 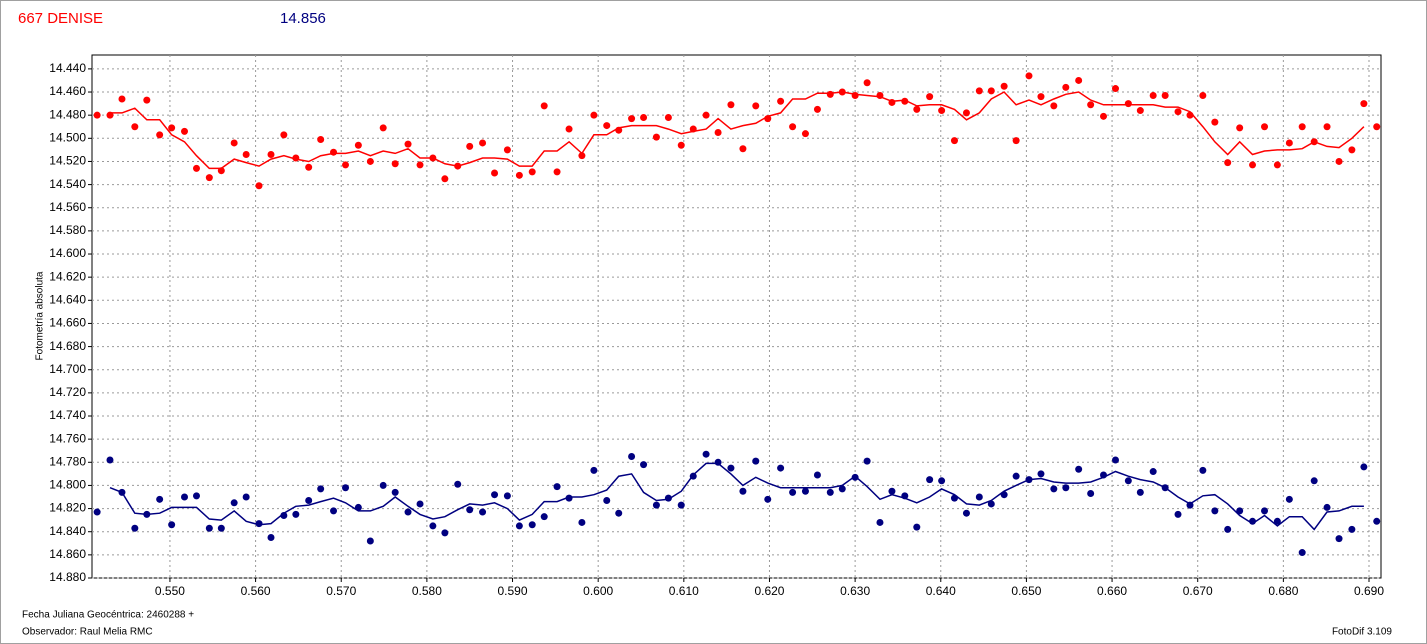 What do you see at coordinates (67, 577) in the screenshot?
I see `y-tick-label: 14.880` at bounding box center [67, 577].